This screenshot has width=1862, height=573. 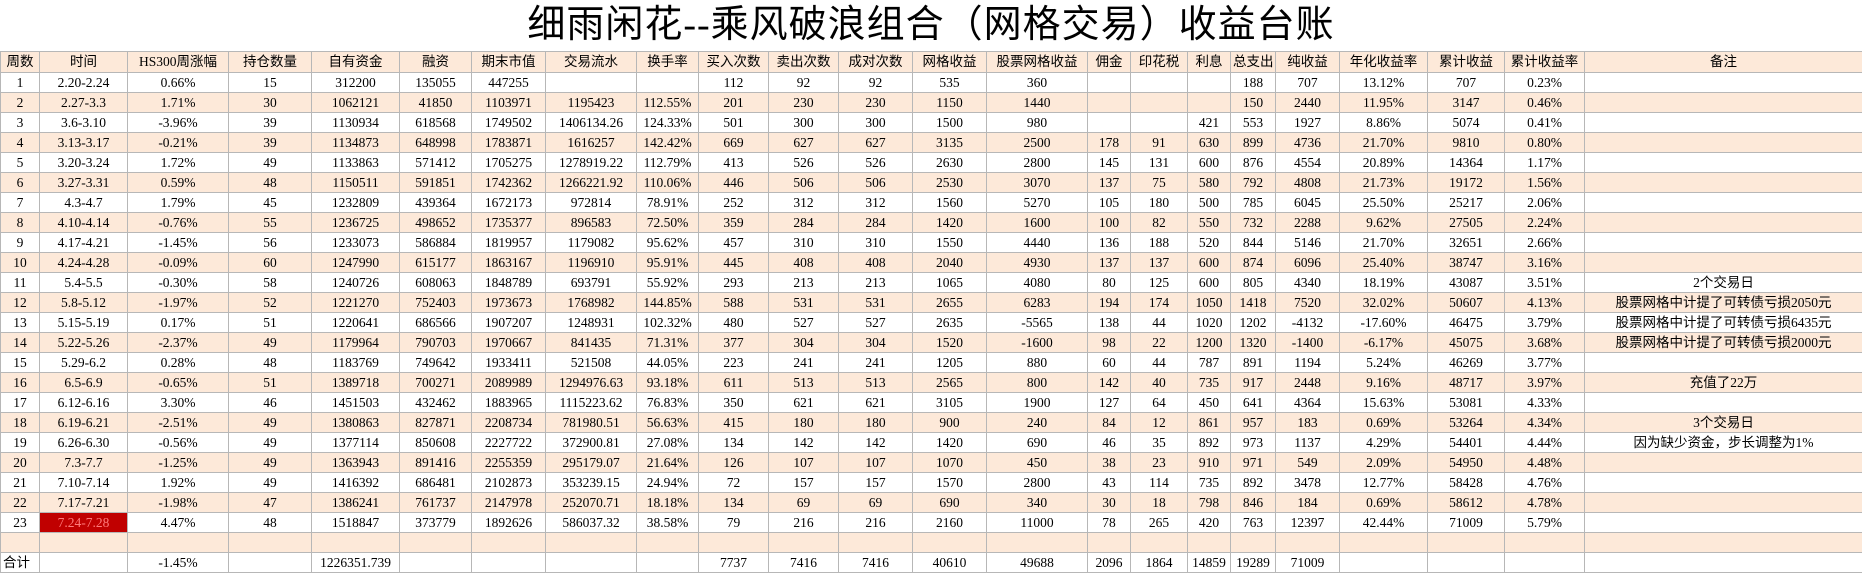 I want to click on cell: 213, so click(x=804, y=283).